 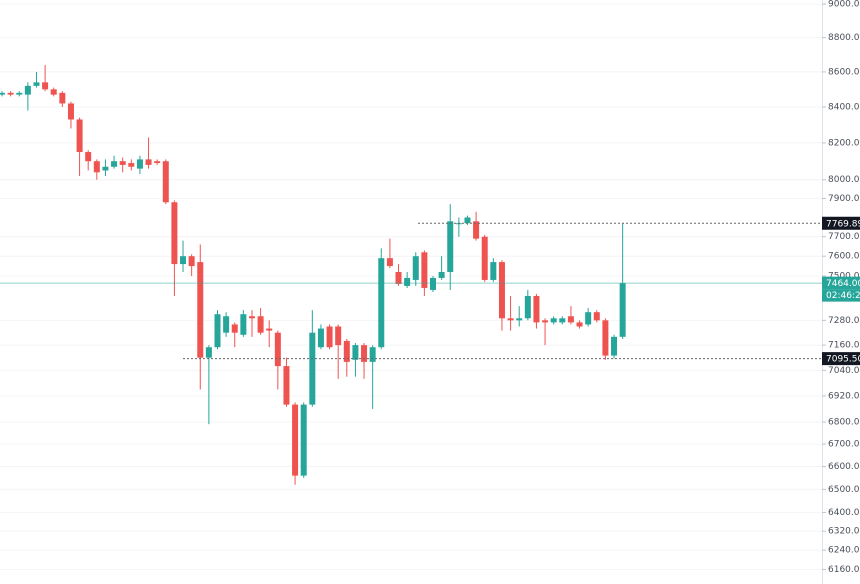 What do you see at coordinates (844, 423) in the screenshot?
I see `y-tick-label: 6800.00` at bounding box center [844, 423].